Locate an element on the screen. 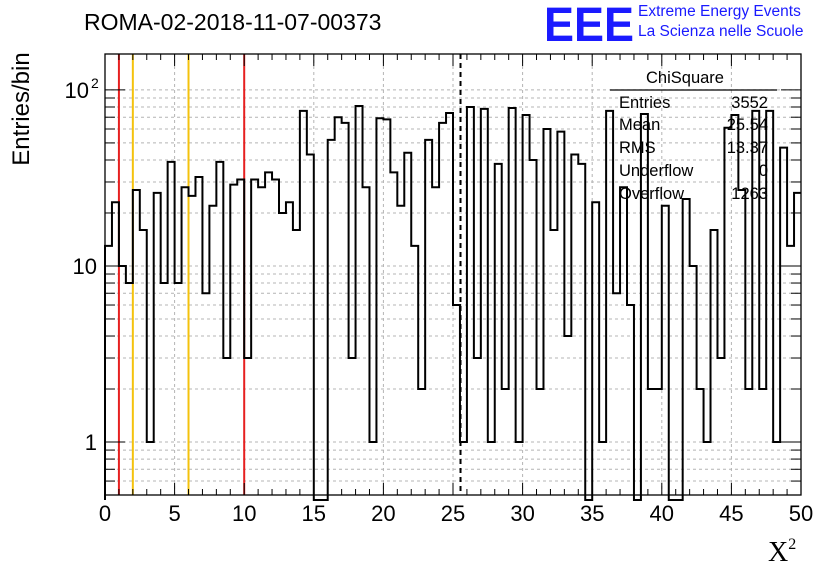 The image size is (836, 572). stats-value-underflow: 0 is located at coordinates (763, 171).